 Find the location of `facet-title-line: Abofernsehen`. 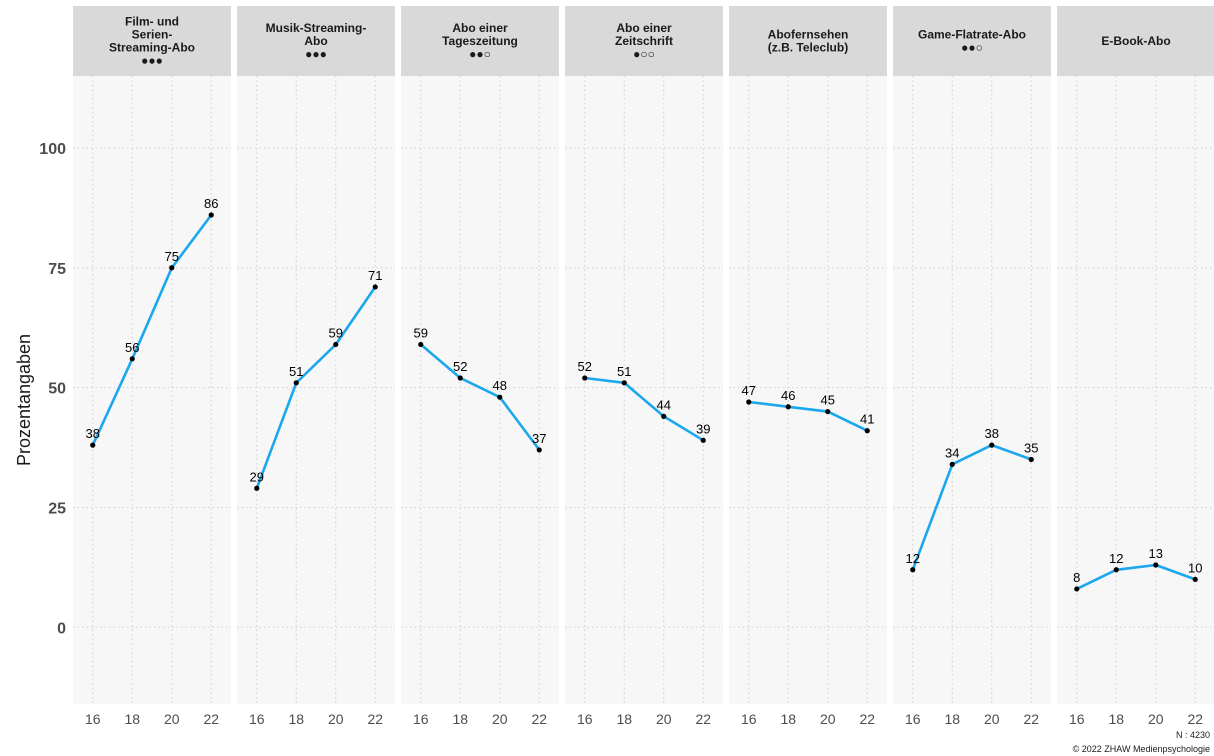

facet-title-line: Abofernsehen is located at coordinates (808, 35).